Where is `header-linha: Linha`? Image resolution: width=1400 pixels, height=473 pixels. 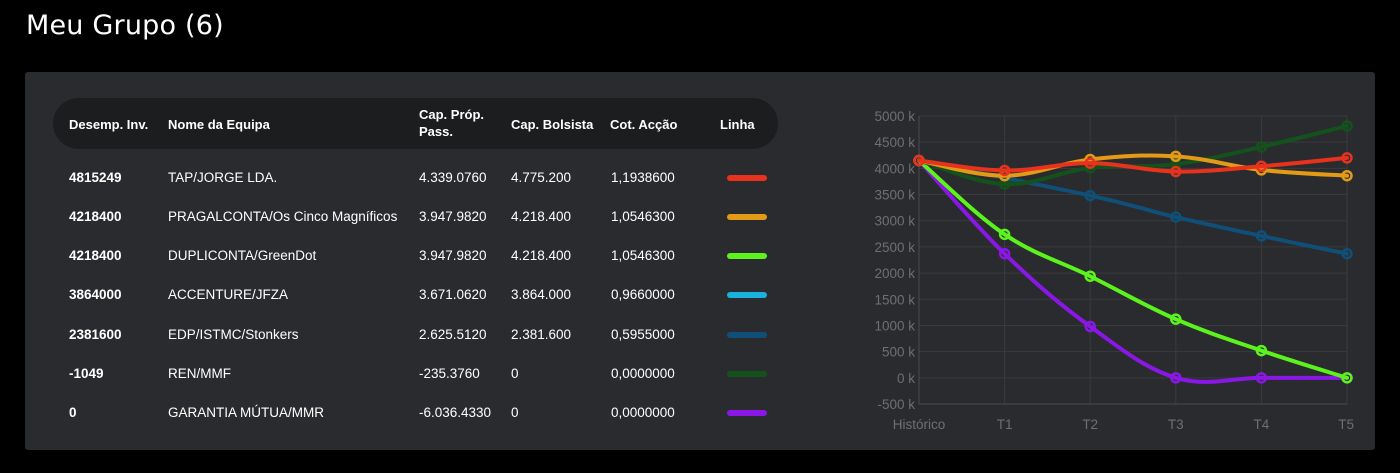
header-linha: Linha is located at coordinates (737, 124).